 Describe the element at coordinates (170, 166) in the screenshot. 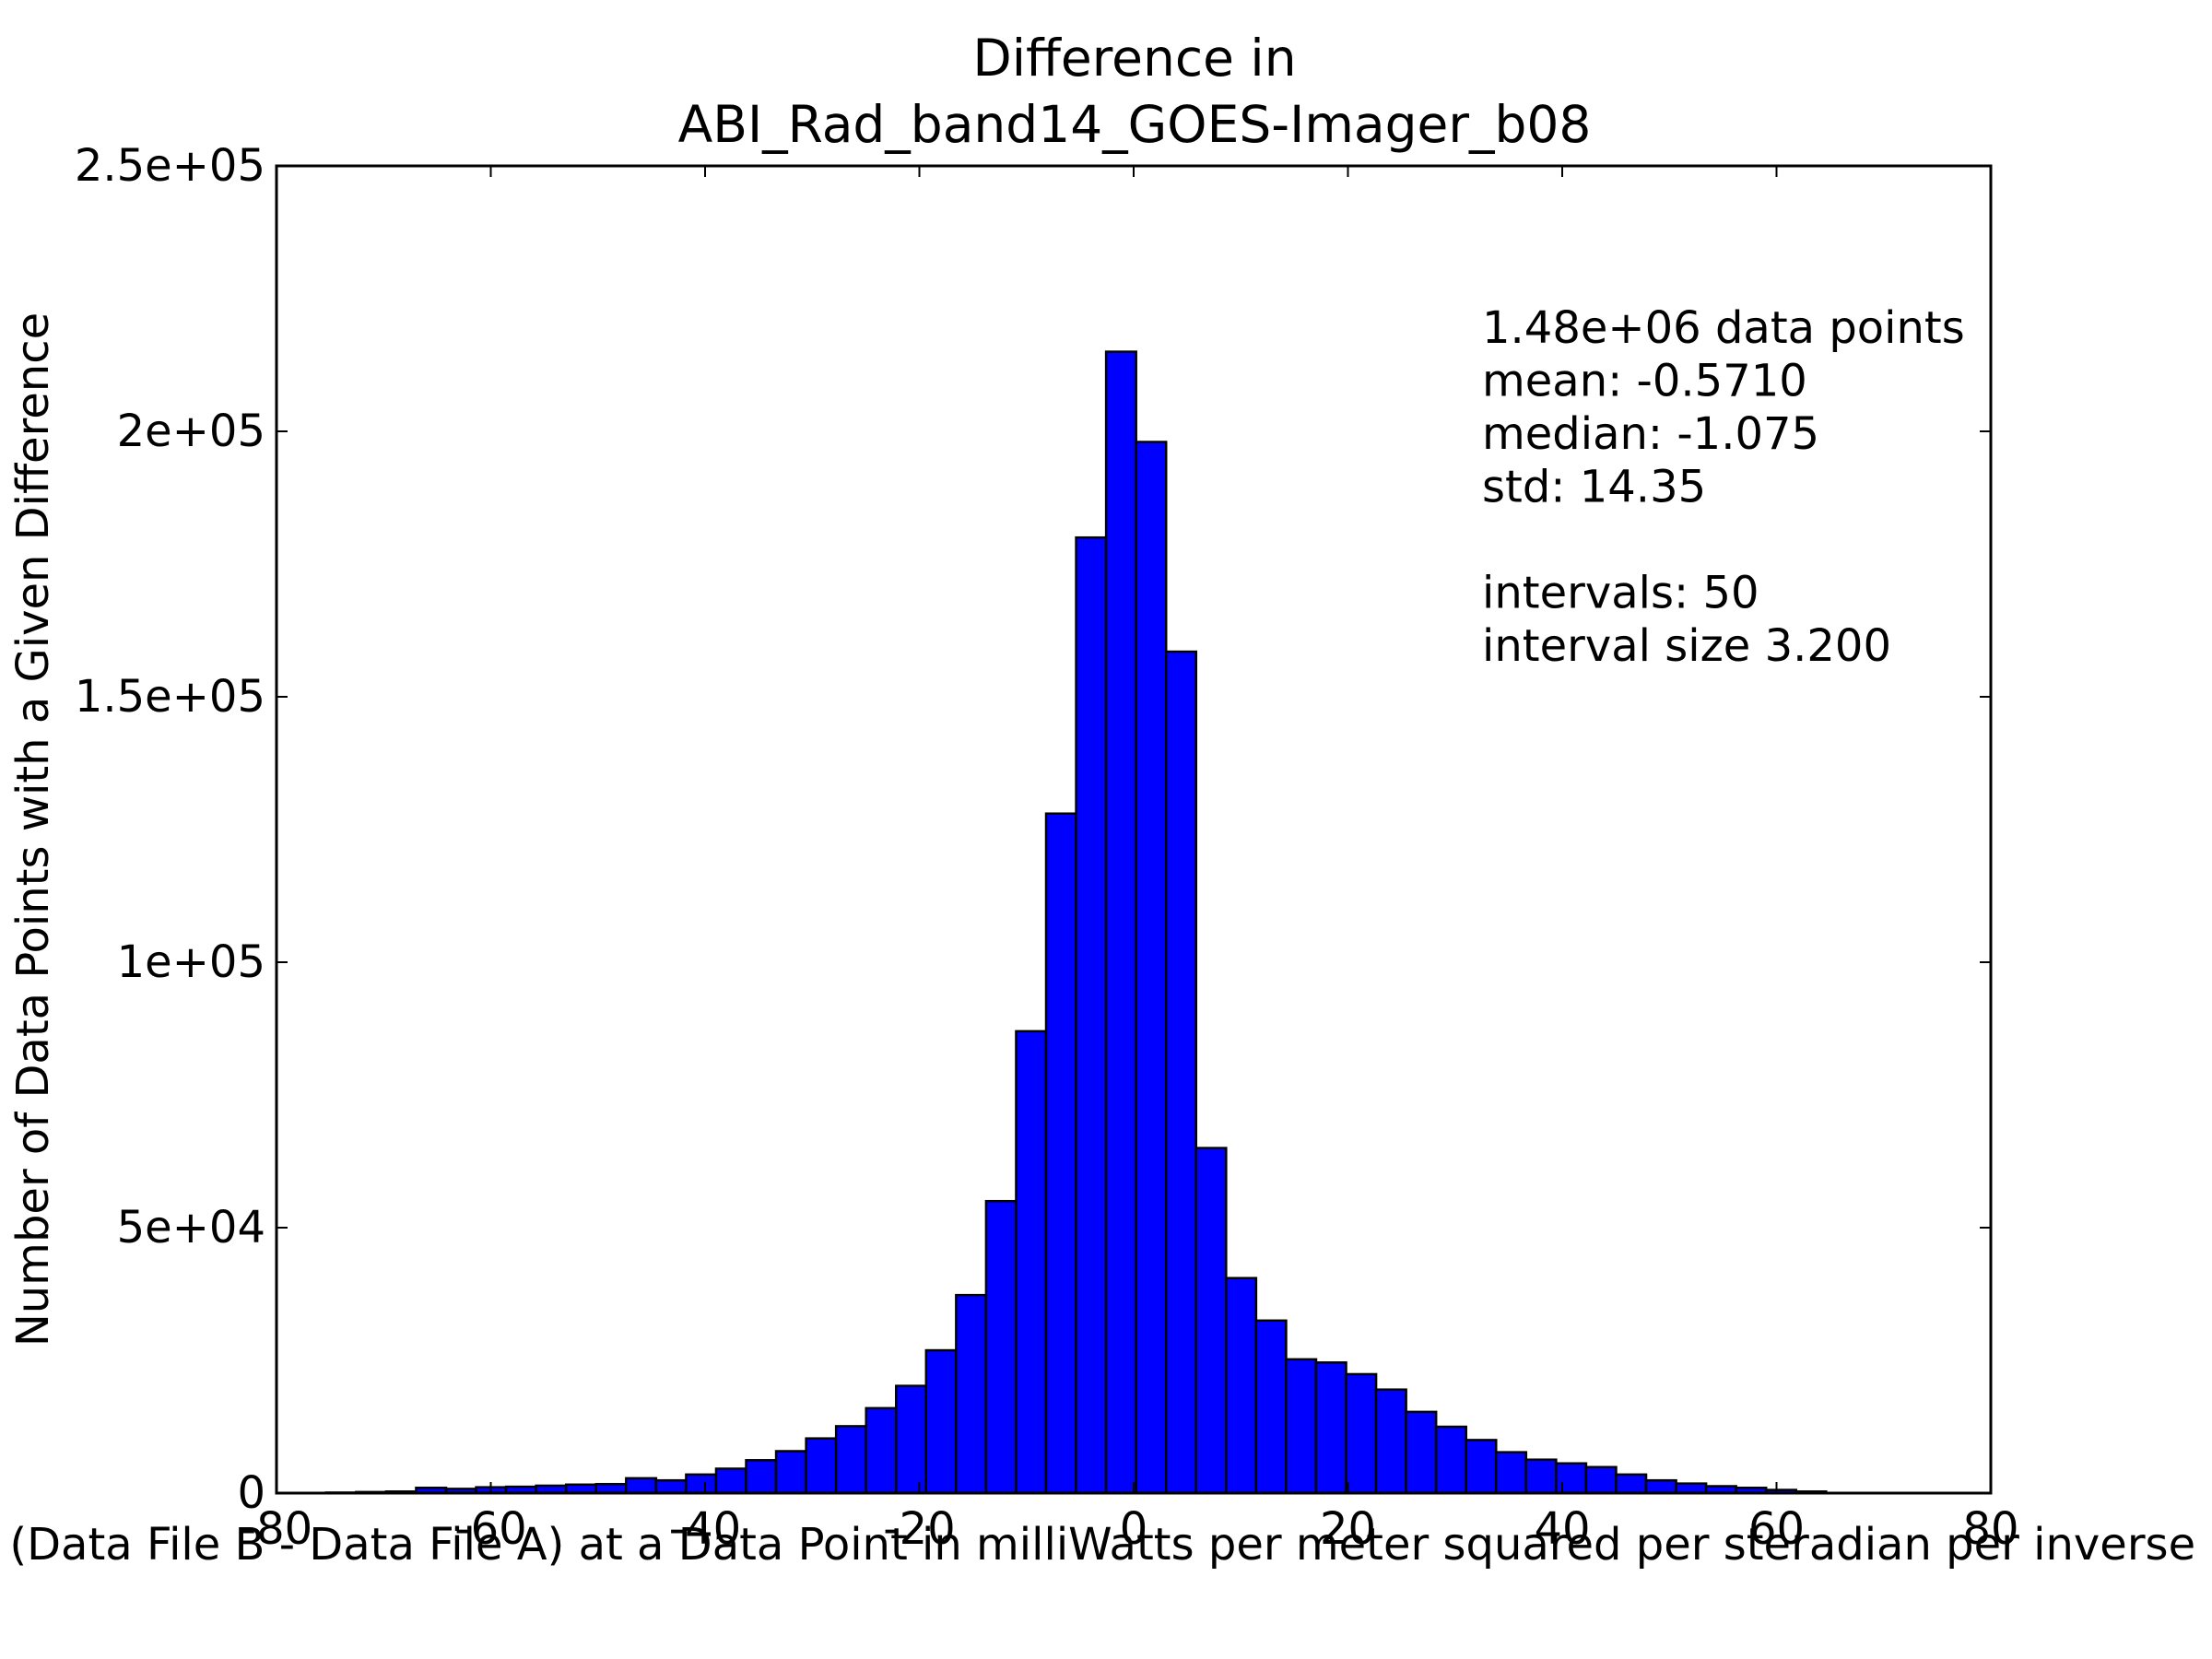

I see `y-tick-label: 2.5e+05` at that location.